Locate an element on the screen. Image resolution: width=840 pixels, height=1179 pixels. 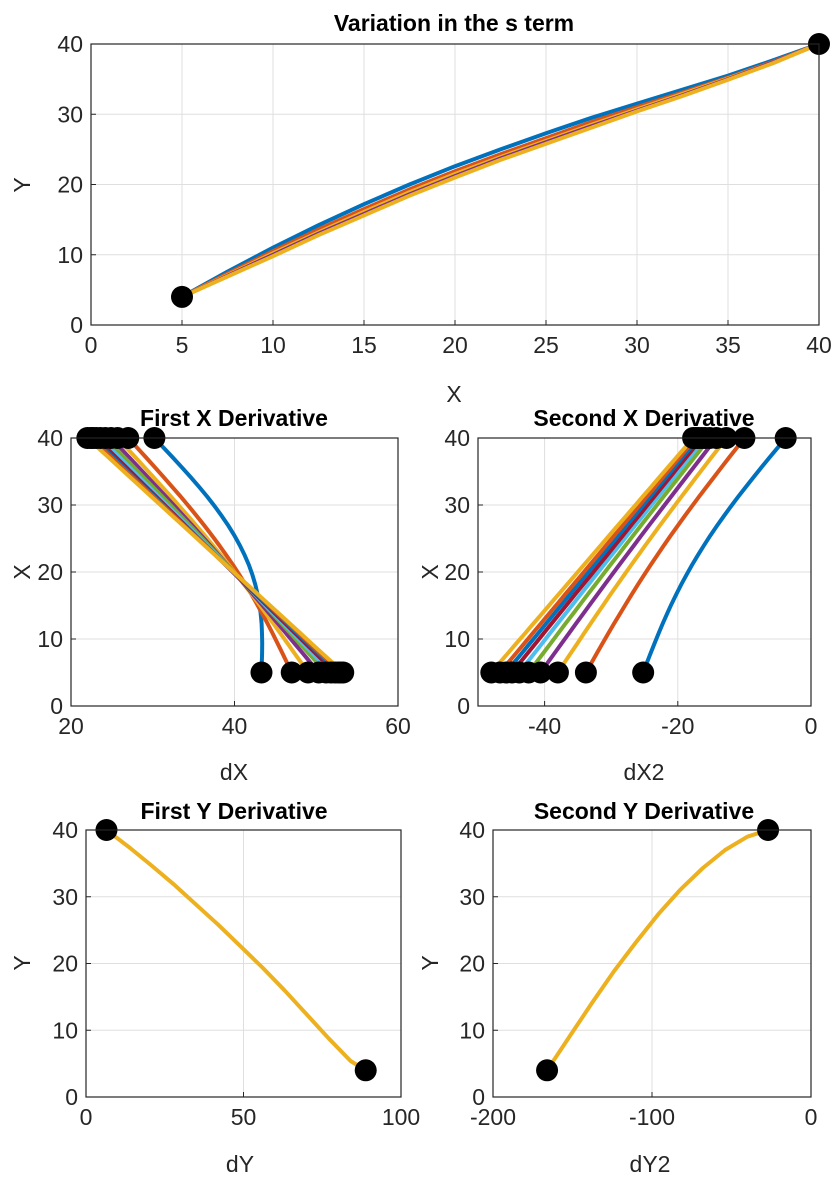
plot-title: First X Derivative is located at coordinates (234, 418).